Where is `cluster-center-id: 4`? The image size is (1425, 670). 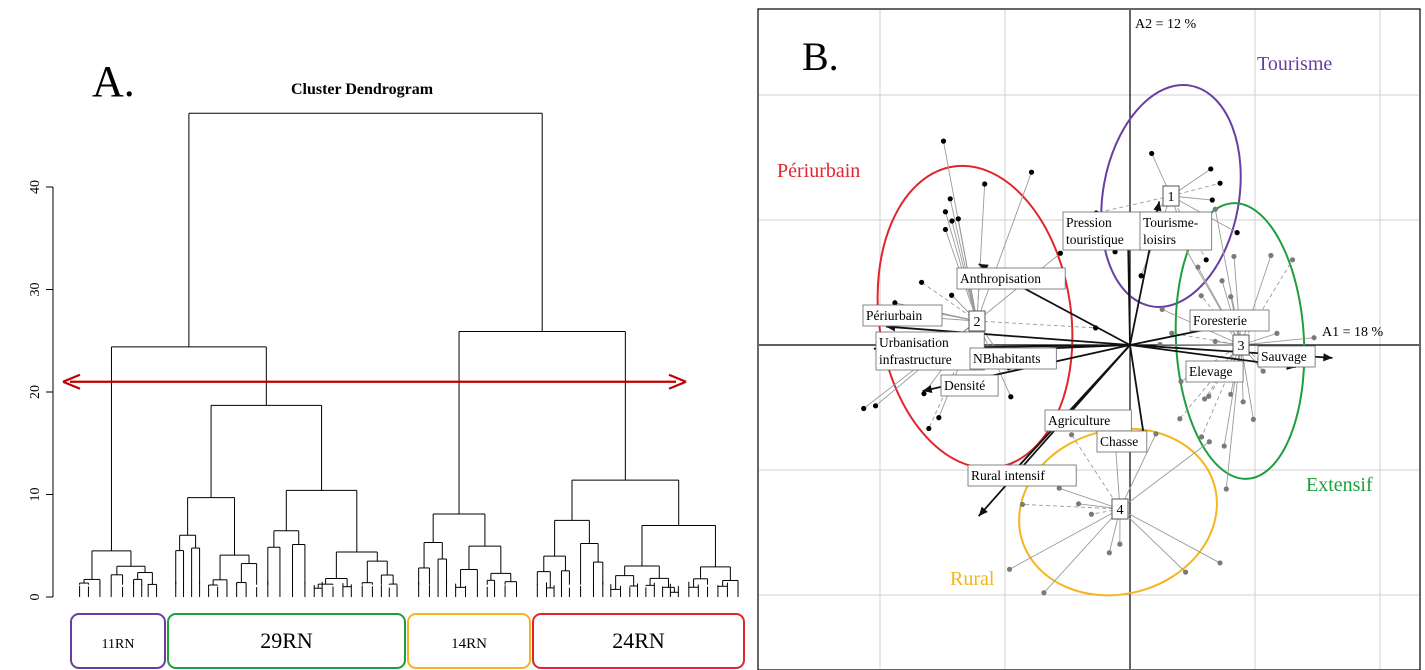
cluster-center-id: 4 is located at coordinates (1120, 510).